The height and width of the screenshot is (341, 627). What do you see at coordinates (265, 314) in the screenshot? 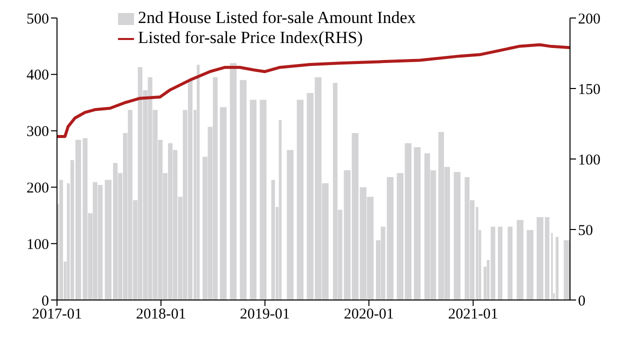
I see `x-tick-label: 2019-01` at bounding box center [265, 314].